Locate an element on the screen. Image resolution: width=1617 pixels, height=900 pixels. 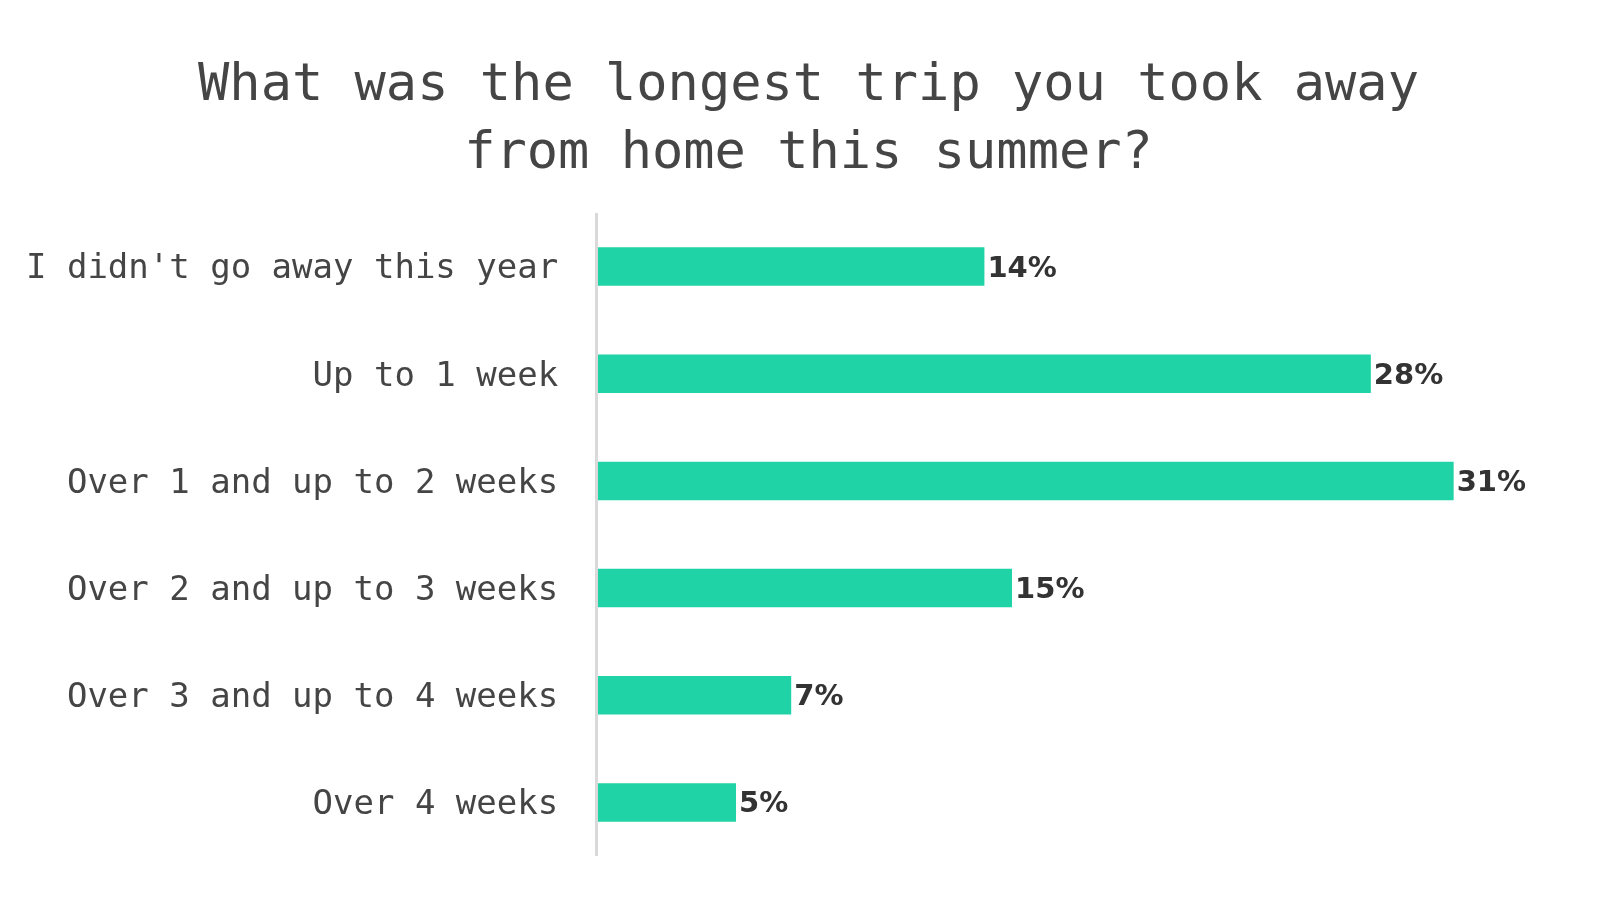
y-tick-label: Over 2 and up to 3 weeks is located at coordinates (312, 587).